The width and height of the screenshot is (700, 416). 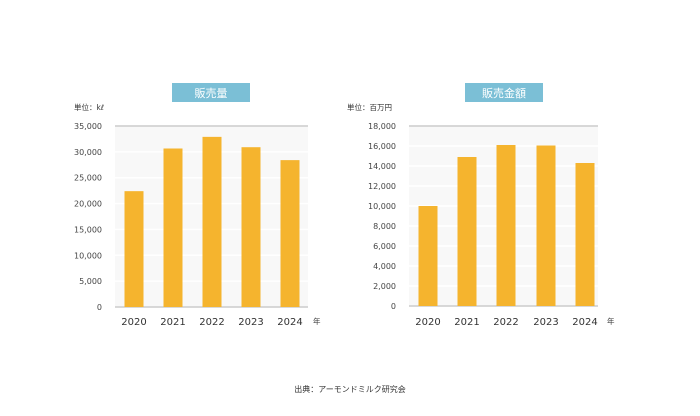 What do you see at coordinates (382, 166) in the screenshot?
I see `y-tick-label: 14,000` at bounding box center [382, 166].